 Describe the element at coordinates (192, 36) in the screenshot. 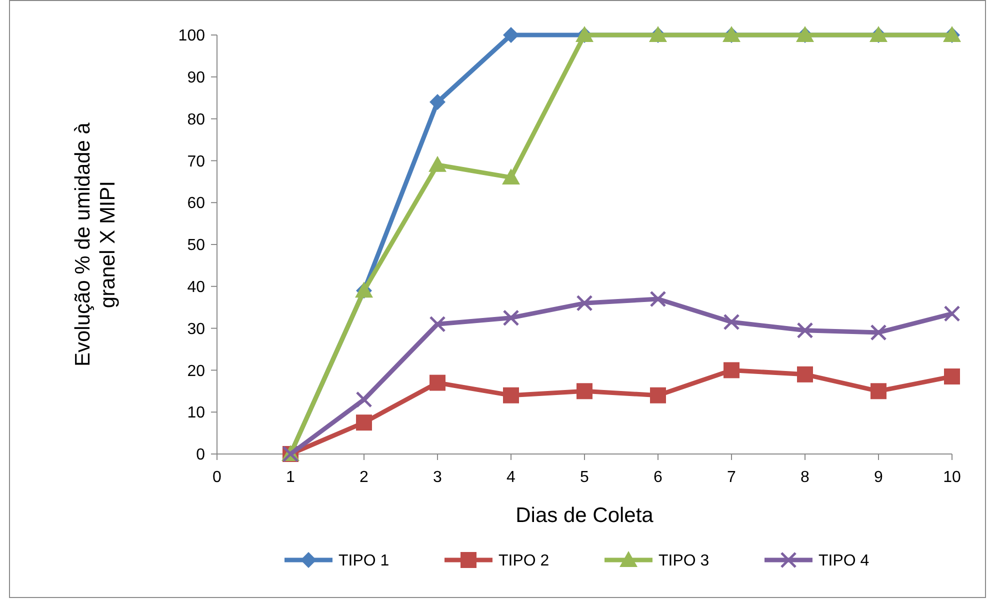

I see `y-tick-label: 100` at that location.